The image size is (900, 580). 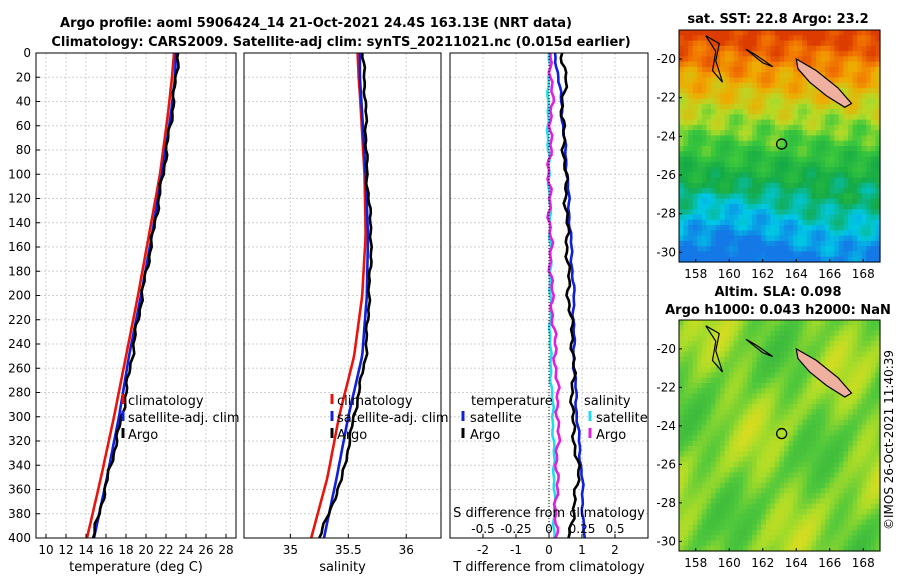 I want to click on y-tick-label: -26, so click(x=666, y=464).